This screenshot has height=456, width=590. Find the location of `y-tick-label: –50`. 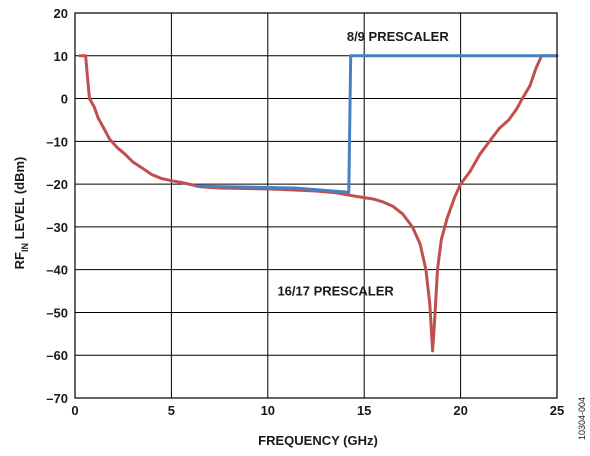

y-tick-label: –50 is located at coordinates (57, 312).